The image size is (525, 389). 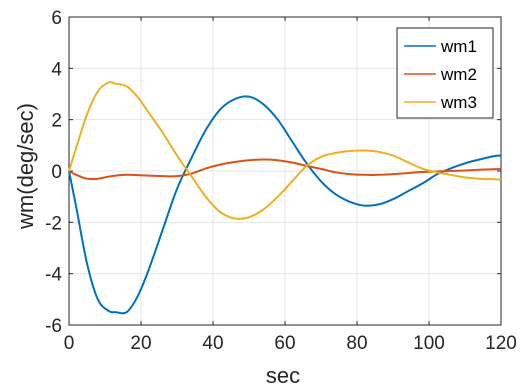 I want to click on x-axis-label: sec, so click(x=283, y=375).